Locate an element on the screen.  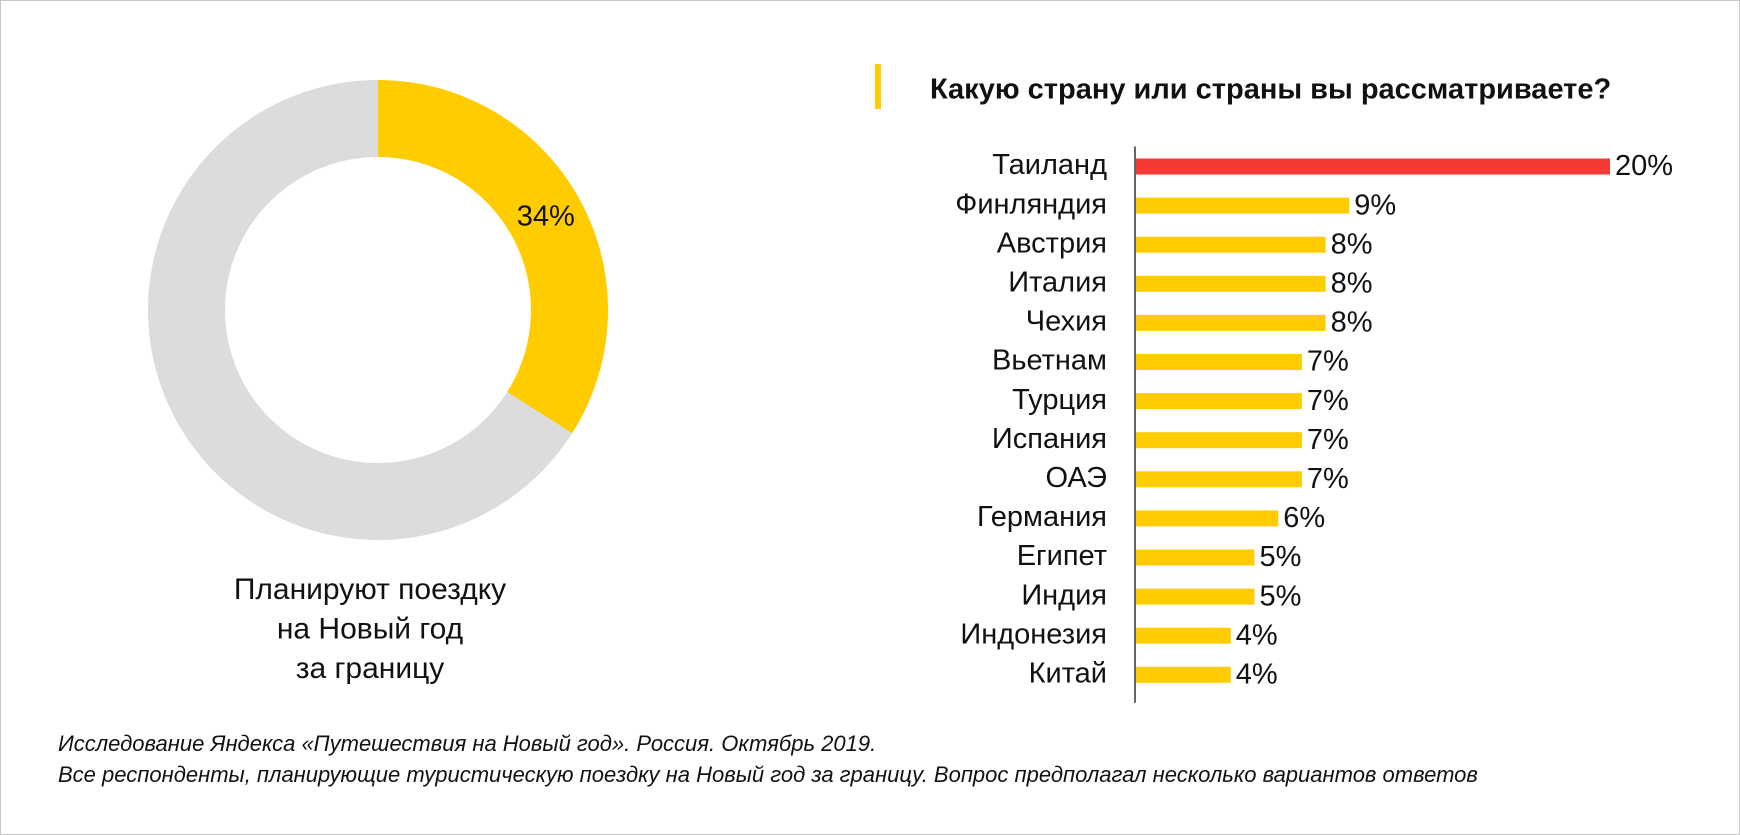
category-label: Испания is located at coordinates (1049, 439).